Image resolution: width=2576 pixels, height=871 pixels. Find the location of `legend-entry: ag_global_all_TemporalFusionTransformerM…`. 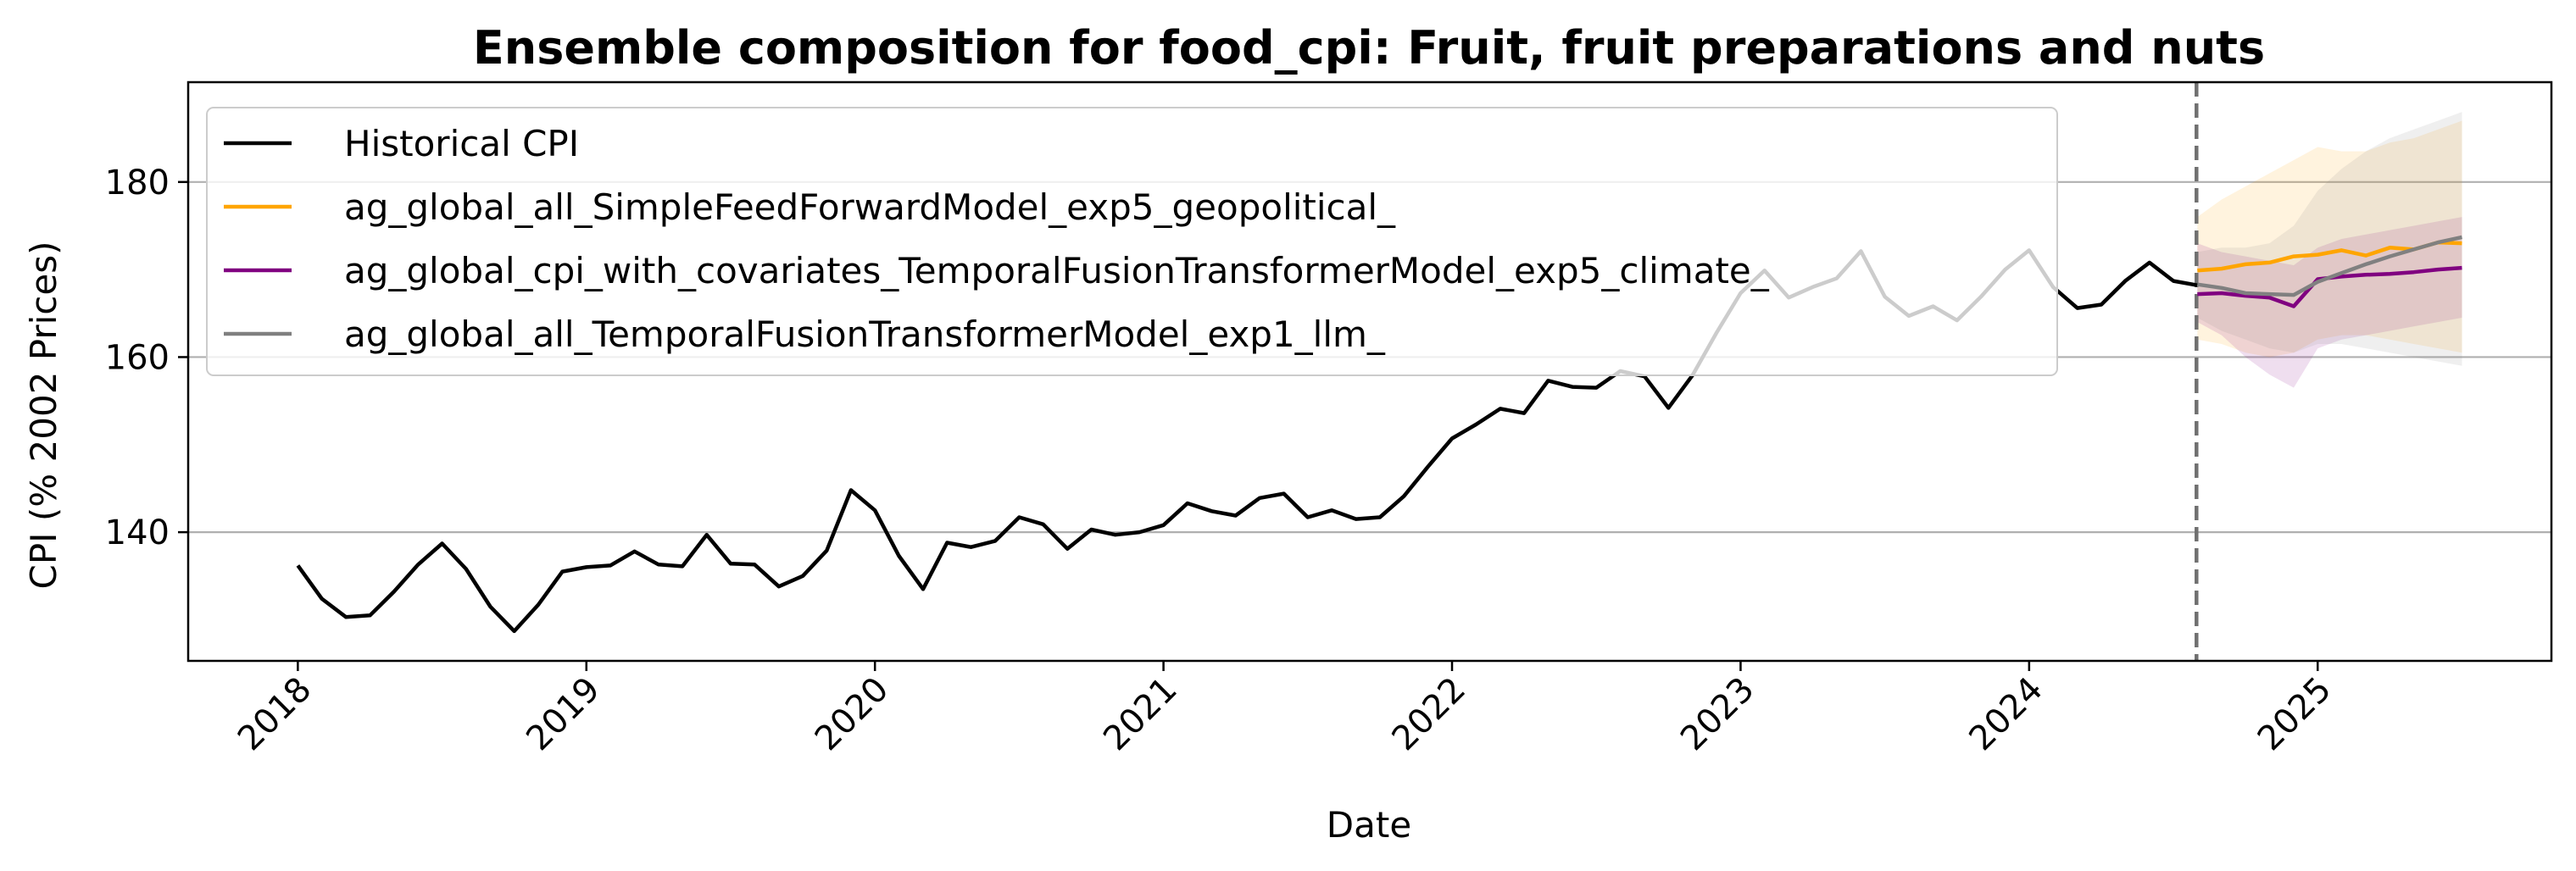

legend-entry: ag_global_all_TemporalFusionTransformerM… is located at coordinates (865, 334).